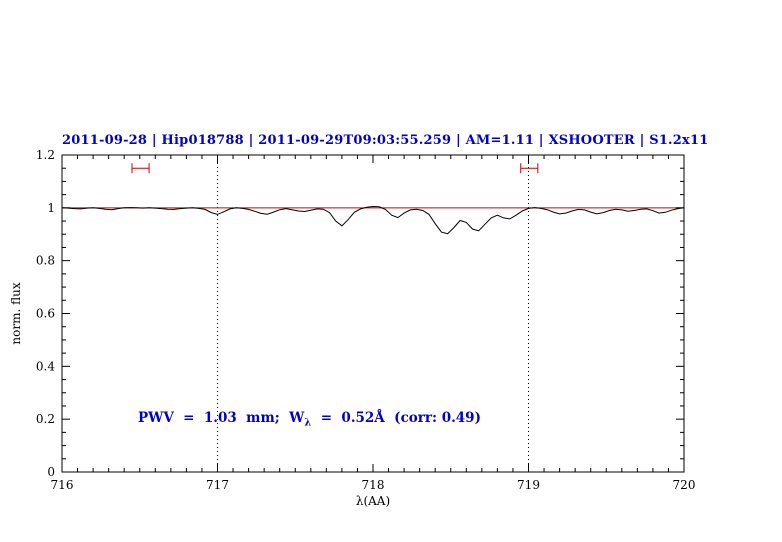 This screenshot has width=782, height=542. What do you see at coordinates (217, 485) in the screenshot?
I see `x-tick-label: 717` at bounding box center [217, 485].